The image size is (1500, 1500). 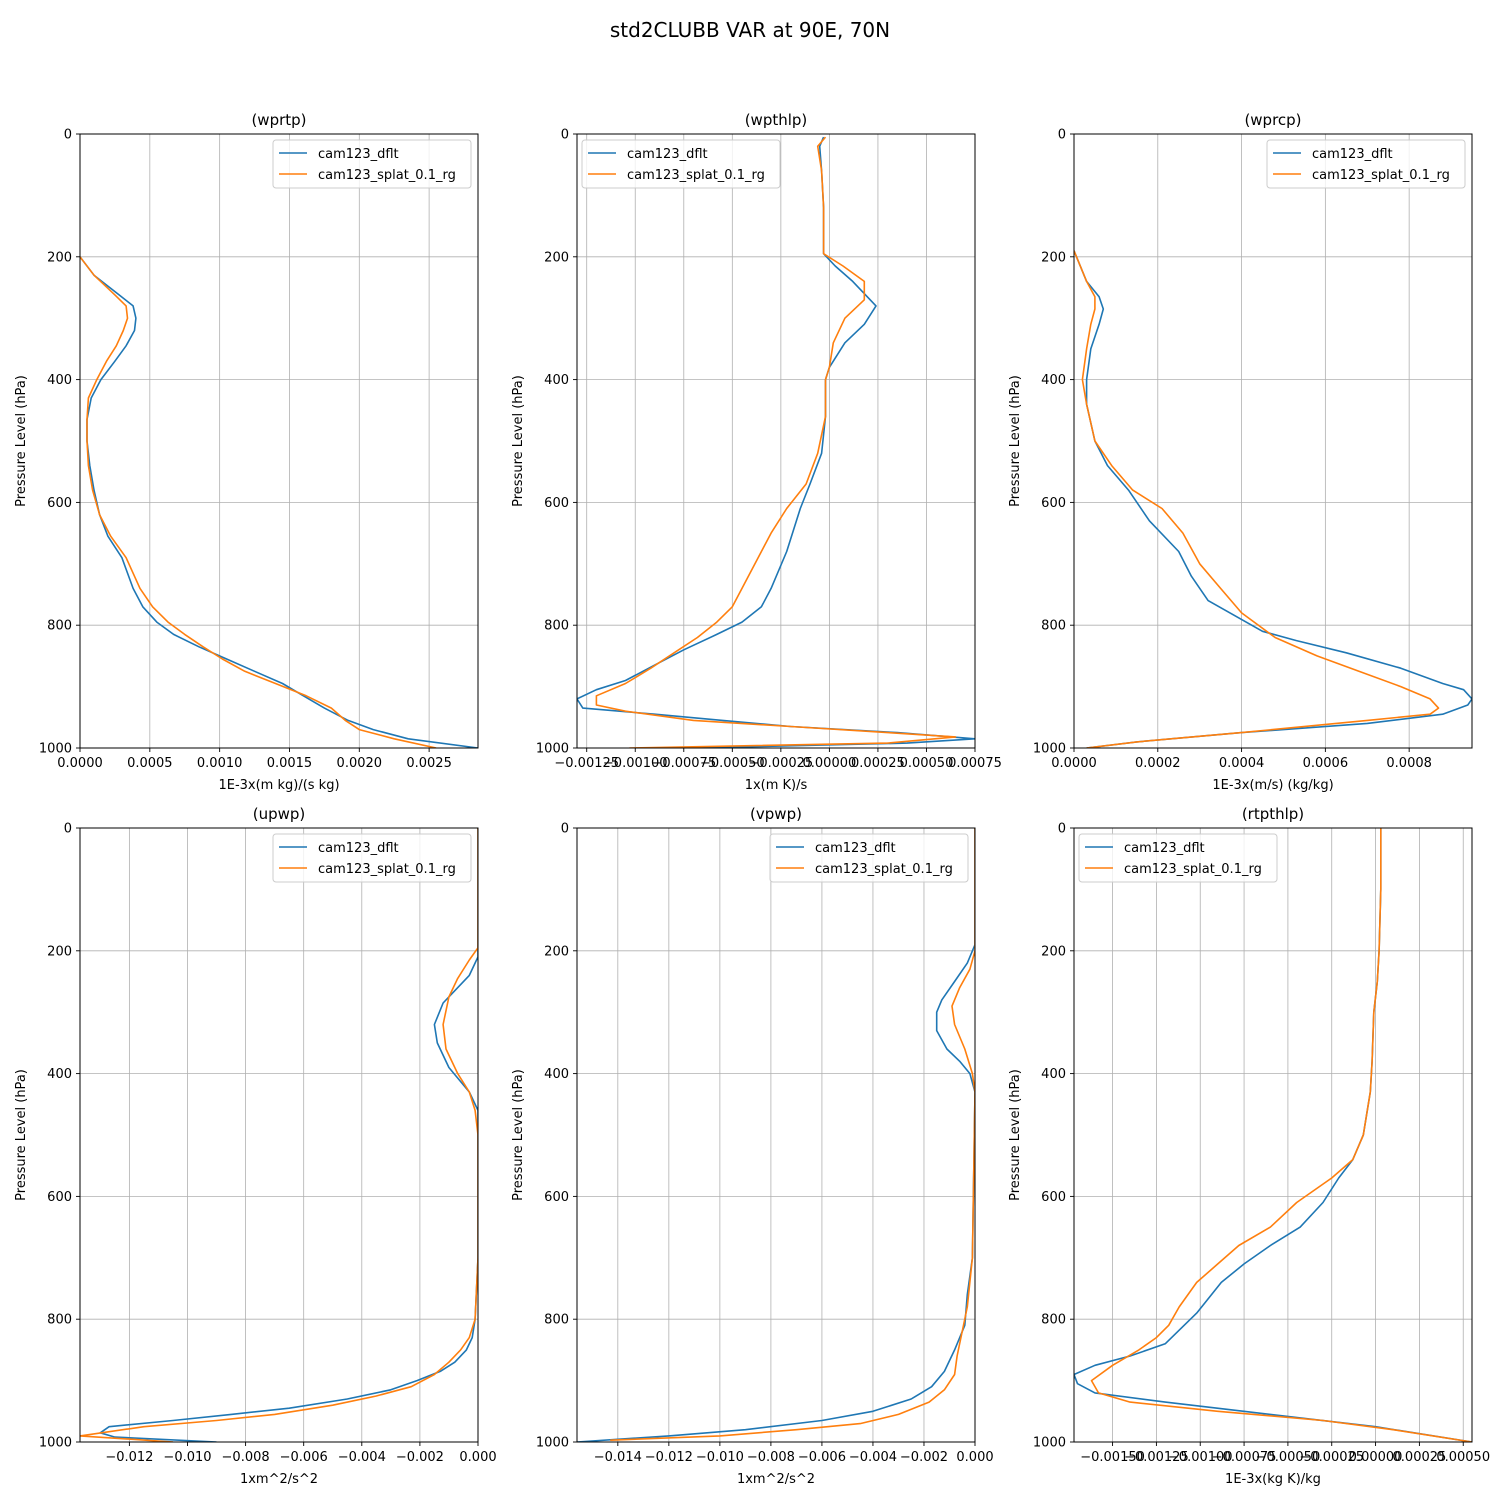 What do you see at coordinates (618, 1457) in the screenshot?
I see `x-tick-label: −0.014` at bounding box center [618, 1457].